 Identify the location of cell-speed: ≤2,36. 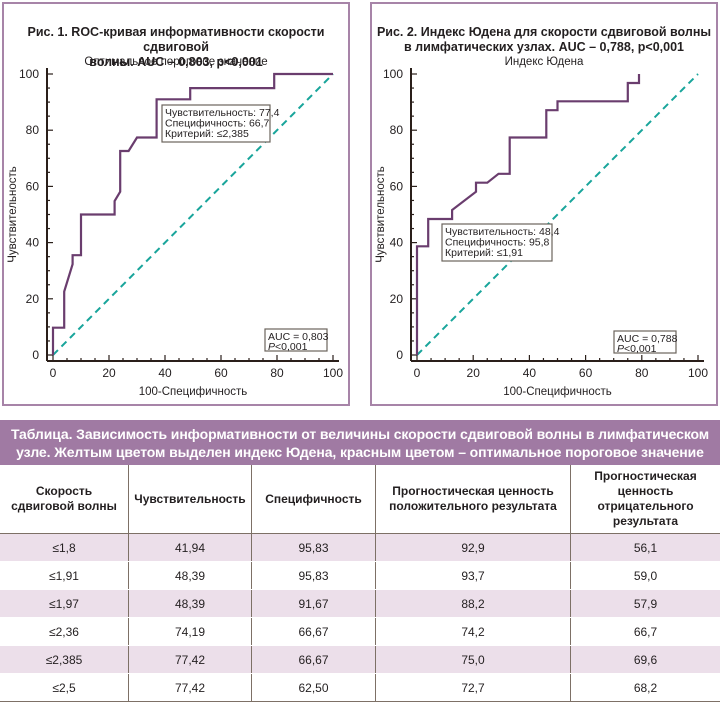
(64, 632).